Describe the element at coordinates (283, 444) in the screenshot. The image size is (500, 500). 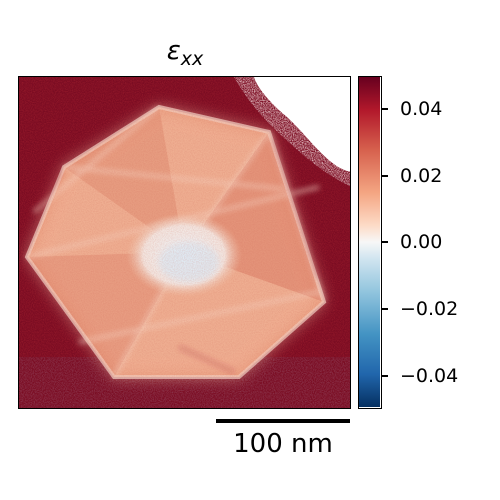
I see `scale-bar-label: 100 nm` at that location.